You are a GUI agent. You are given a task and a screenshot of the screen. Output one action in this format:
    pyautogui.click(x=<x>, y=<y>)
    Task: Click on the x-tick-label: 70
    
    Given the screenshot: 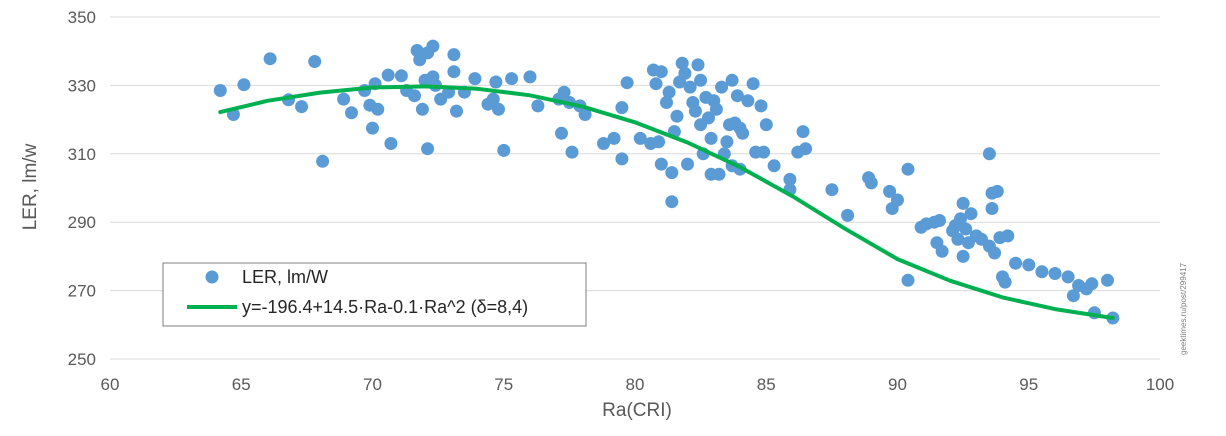 What is the action you would take?
    pyautogui.click(x=372, y=384)
    